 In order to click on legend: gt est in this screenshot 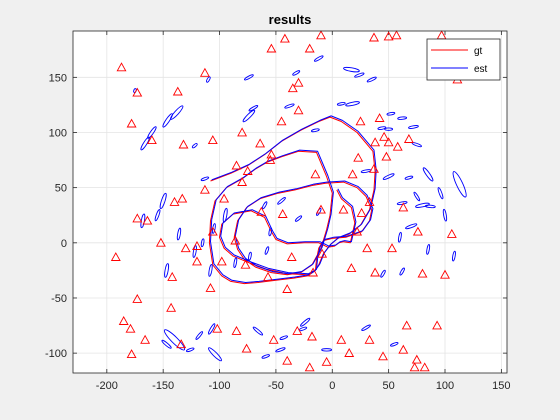, I will do `click(463, 59)`.